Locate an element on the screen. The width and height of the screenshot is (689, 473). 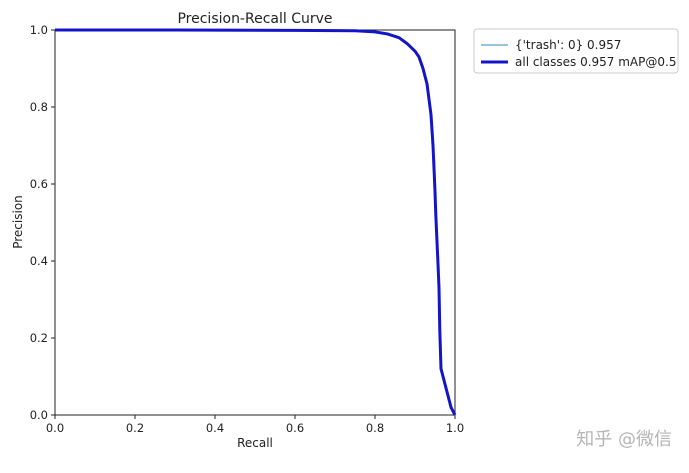
watermark: 知乎 @微信 is located at coordinates (624, 439).